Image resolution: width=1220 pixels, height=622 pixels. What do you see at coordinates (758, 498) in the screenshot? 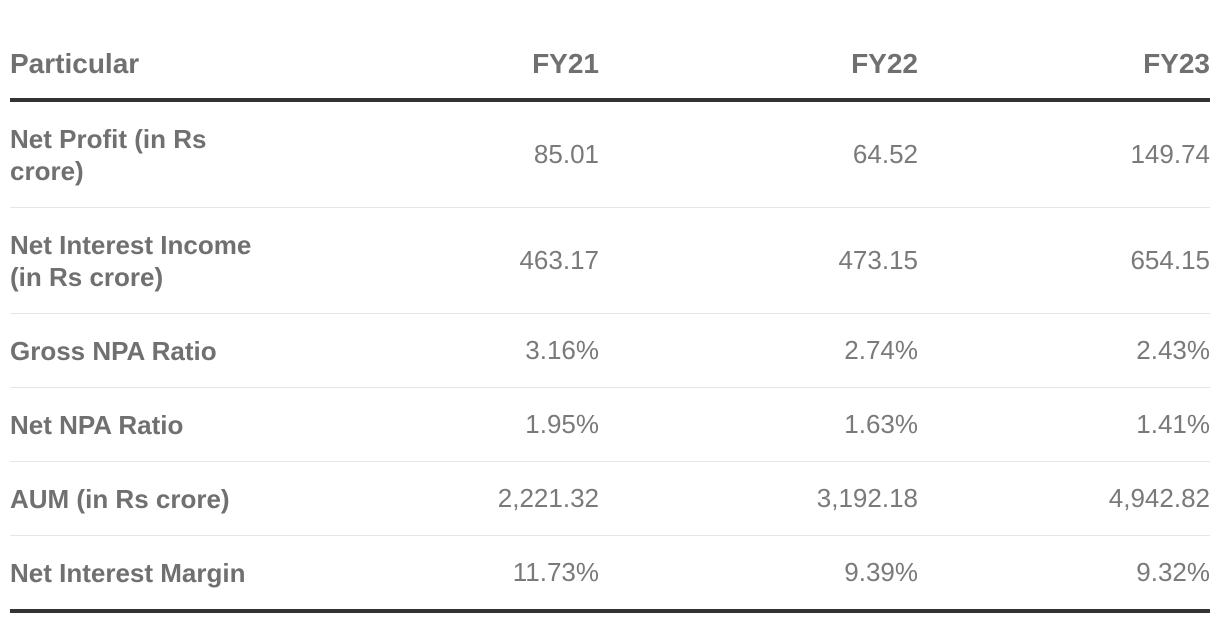
I see `cell-fy22: 3,192.18` at bounding box center [758, 498].